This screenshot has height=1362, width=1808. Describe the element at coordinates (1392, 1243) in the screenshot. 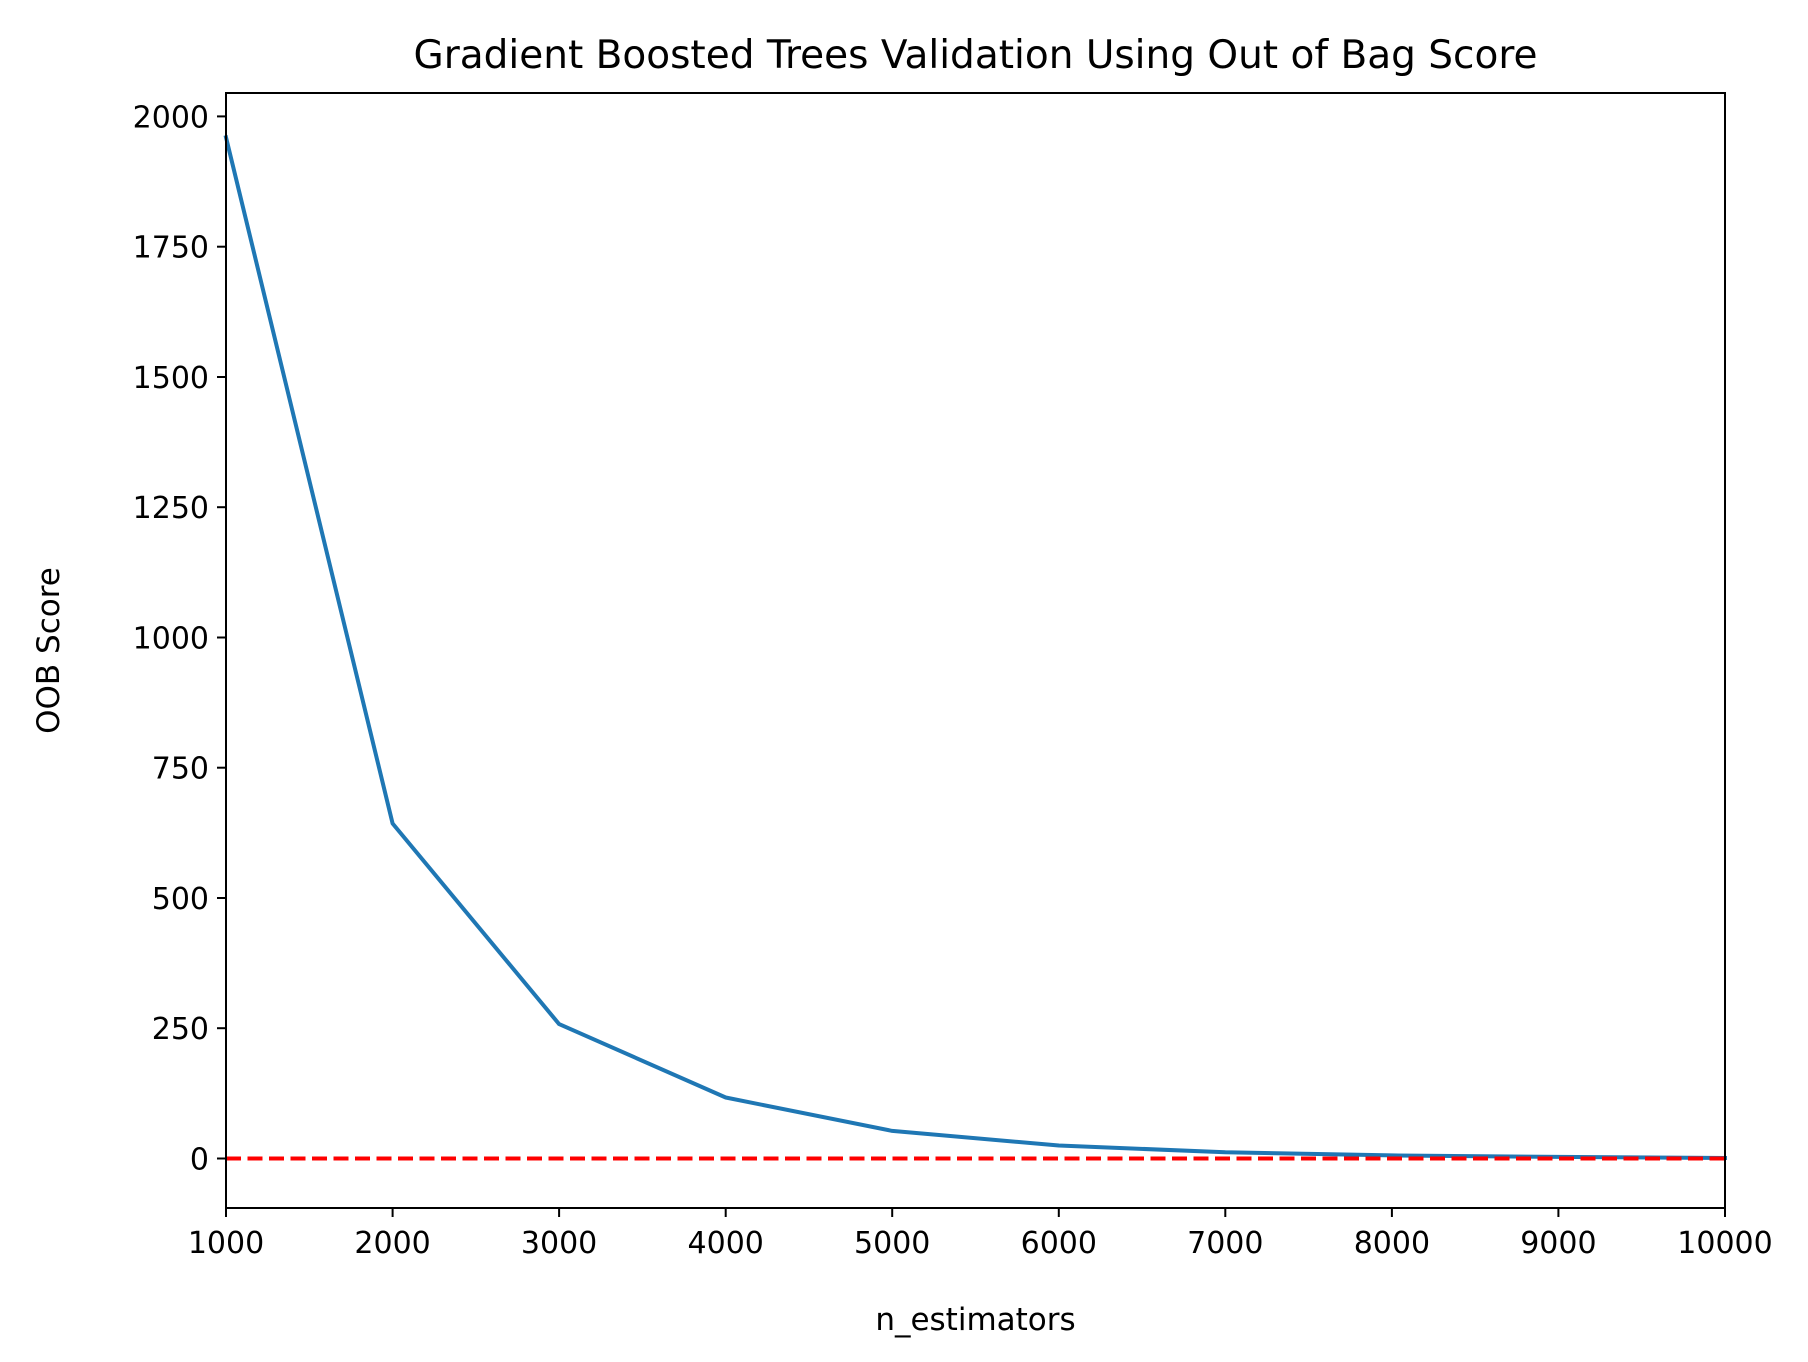

I see `x-tick-label: 8000` at that location.